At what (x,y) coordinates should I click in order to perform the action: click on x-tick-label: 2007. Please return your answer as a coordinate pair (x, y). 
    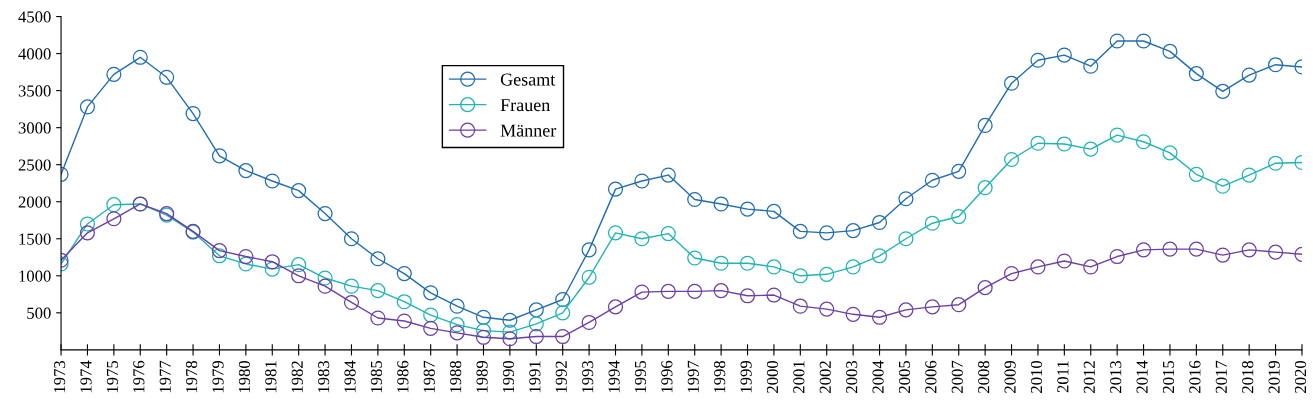
    Looking at the image, I should click on (957, 376).